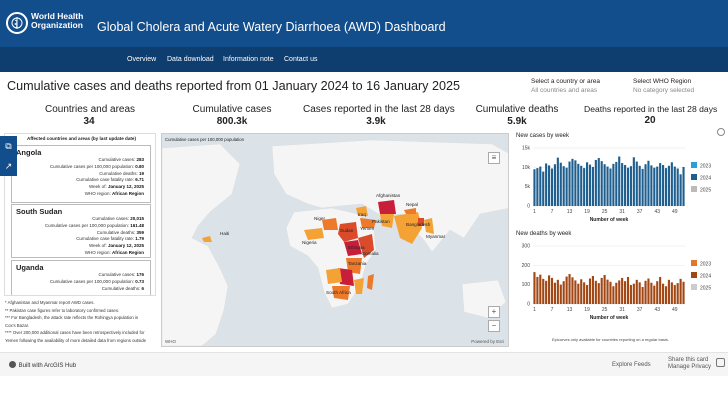  What do you see at coordinates (494, 312) in the screenshot?
I see `zoom-in-button: +` at bounding box center [494, 312].